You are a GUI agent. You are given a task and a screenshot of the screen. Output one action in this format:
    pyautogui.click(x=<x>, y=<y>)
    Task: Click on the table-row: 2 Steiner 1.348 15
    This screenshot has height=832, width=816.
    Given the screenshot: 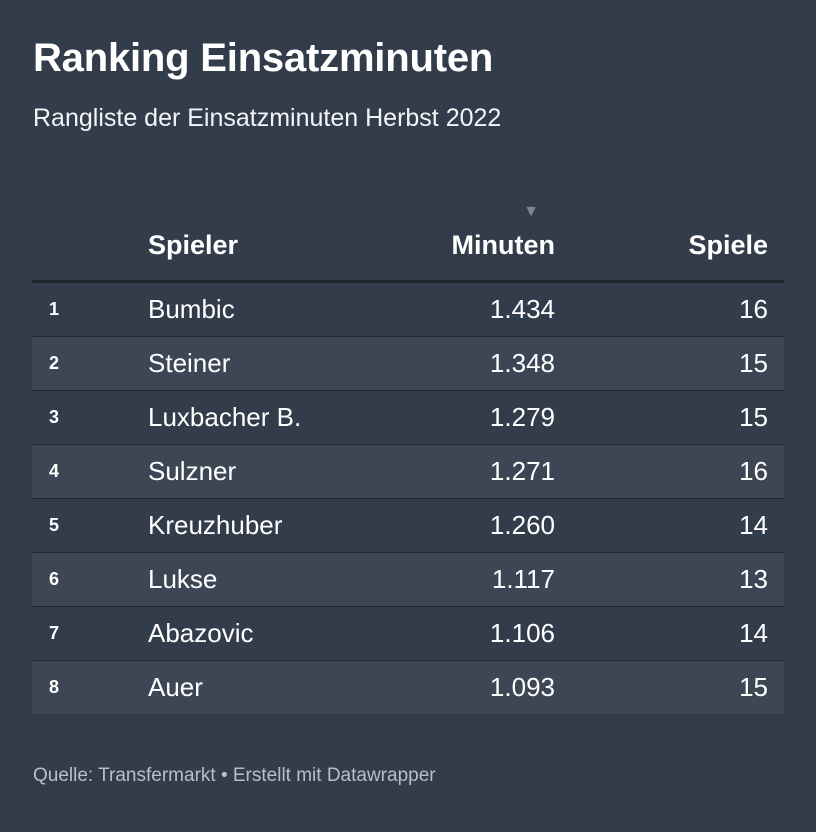 What is the action you would take?
    pyautogui.click(x=408, y=364)
    